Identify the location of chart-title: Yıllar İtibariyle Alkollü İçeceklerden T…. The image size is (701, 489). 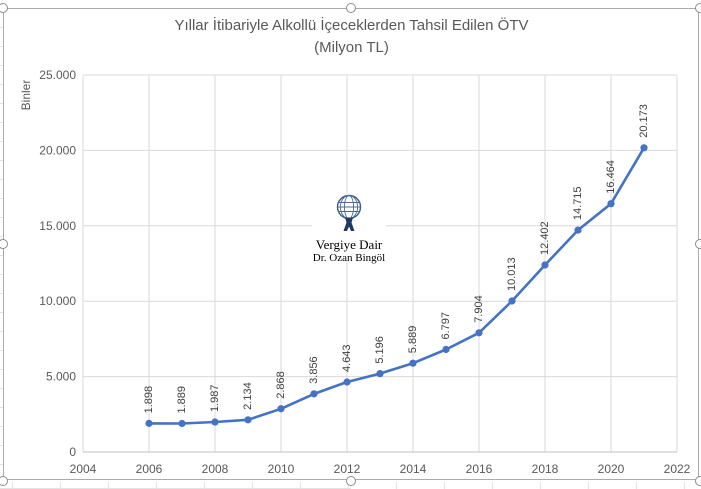
(351, 37).